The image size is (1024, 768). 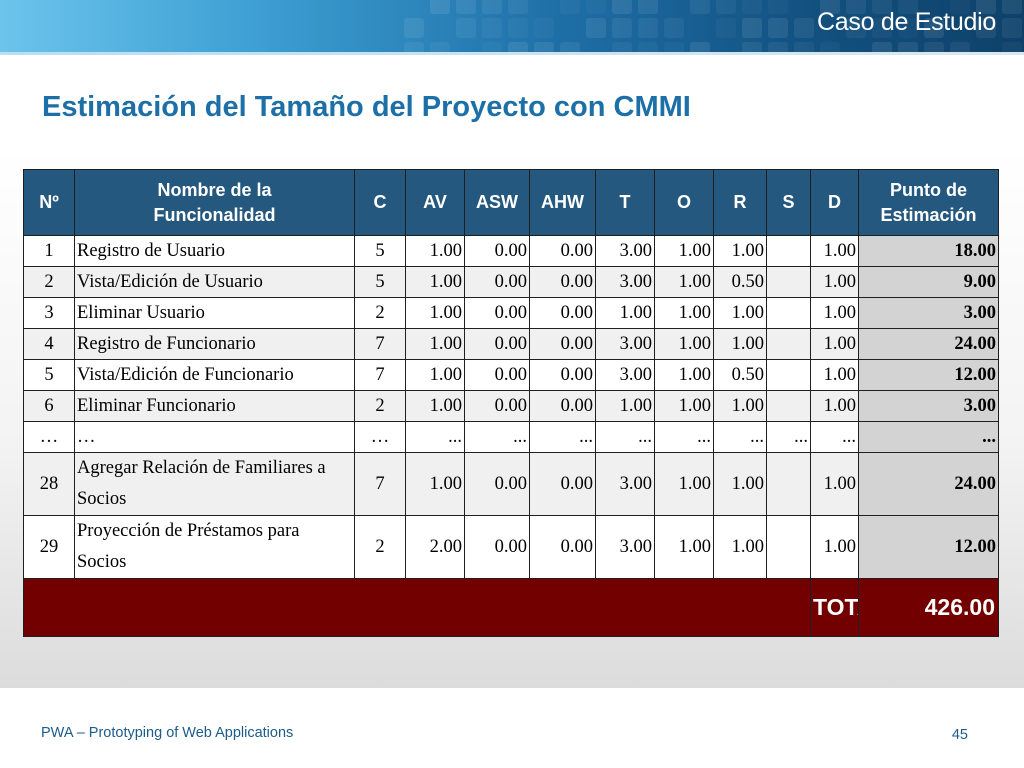 I want to click on cell-no: 5, so click(x=49, y=375).